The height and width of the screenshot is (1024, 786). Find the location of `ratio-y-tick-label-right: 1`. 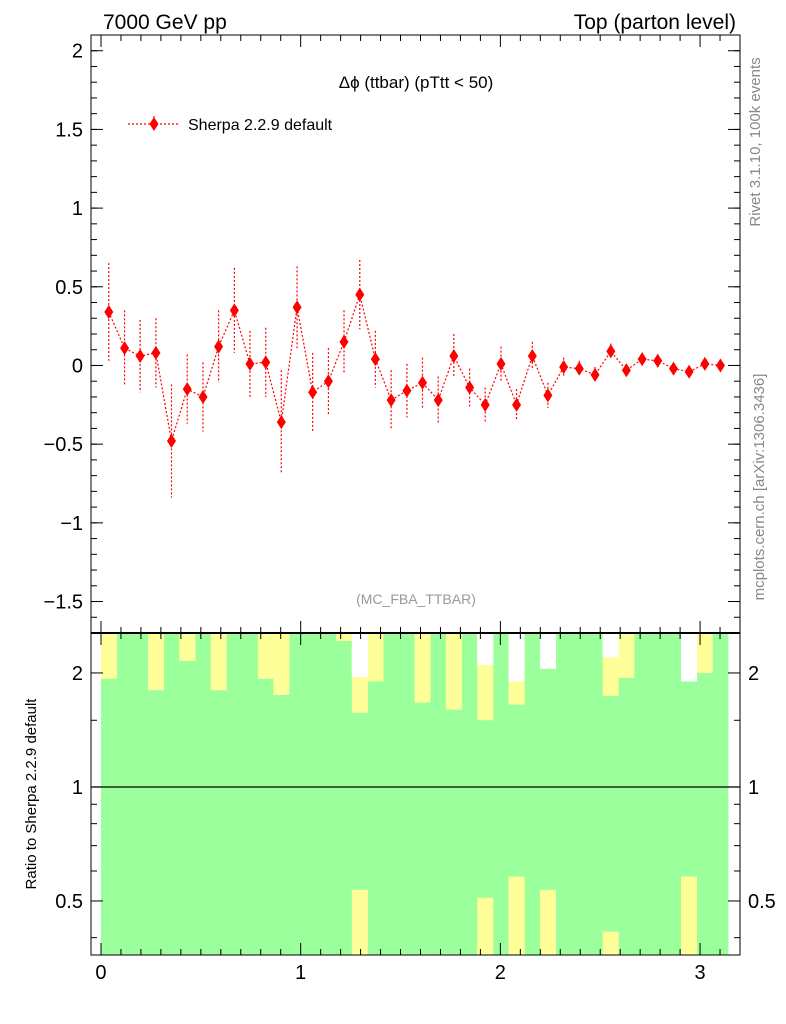

ratio-y-tick-label-right: 1 is located at coordinates (753, 788).